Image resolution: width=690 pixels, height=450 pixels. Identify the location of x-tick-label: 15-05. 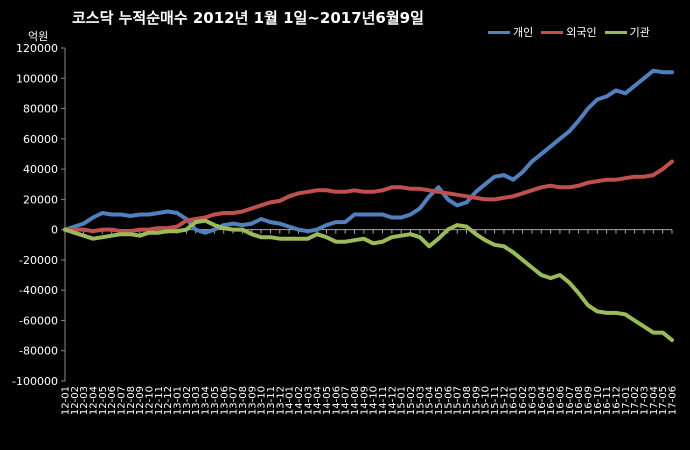
(439, 400).